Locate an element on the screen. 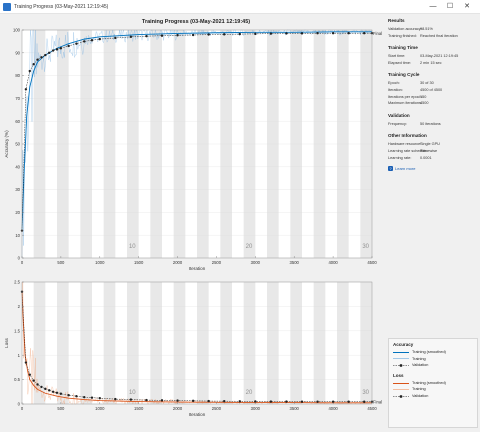 The height and width of the screenshot is (432, 480). learn-more-label: Learn more is located at coordinates (405, 169).